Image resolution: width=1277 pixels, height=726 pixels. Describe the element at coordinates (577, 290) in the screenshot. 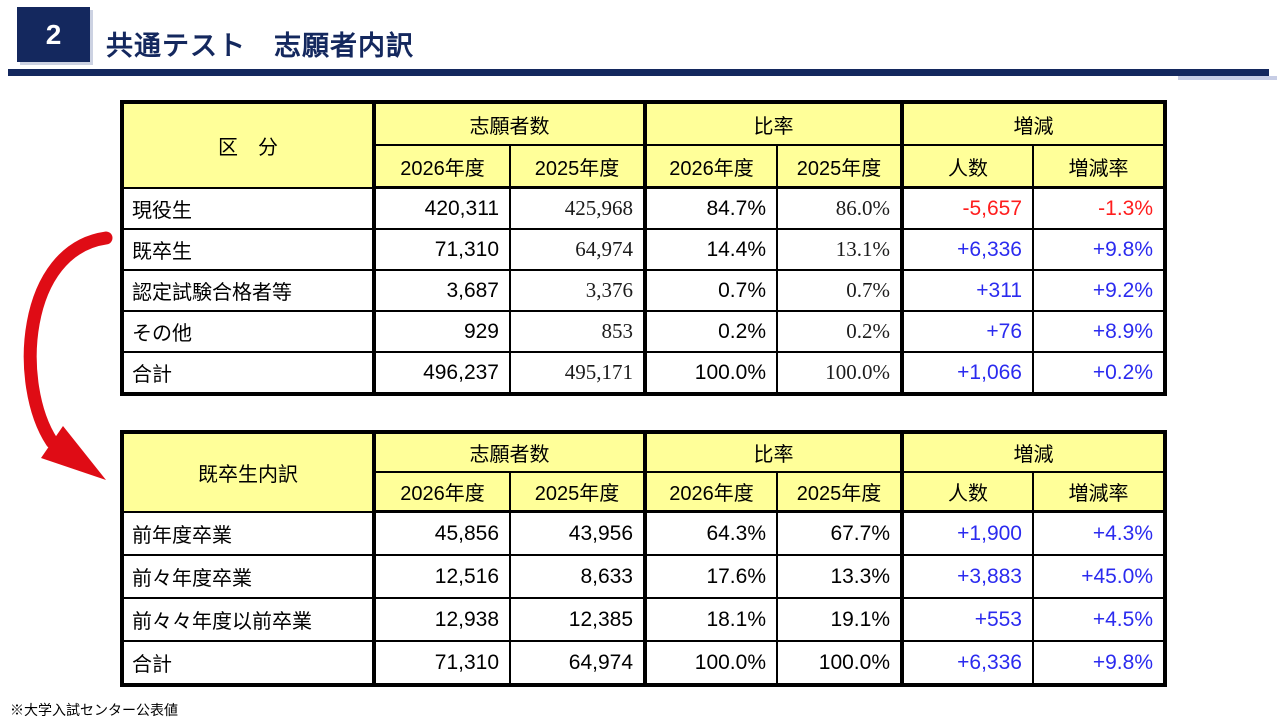

I see `cell-applicants-2025: 3,376` at that location.